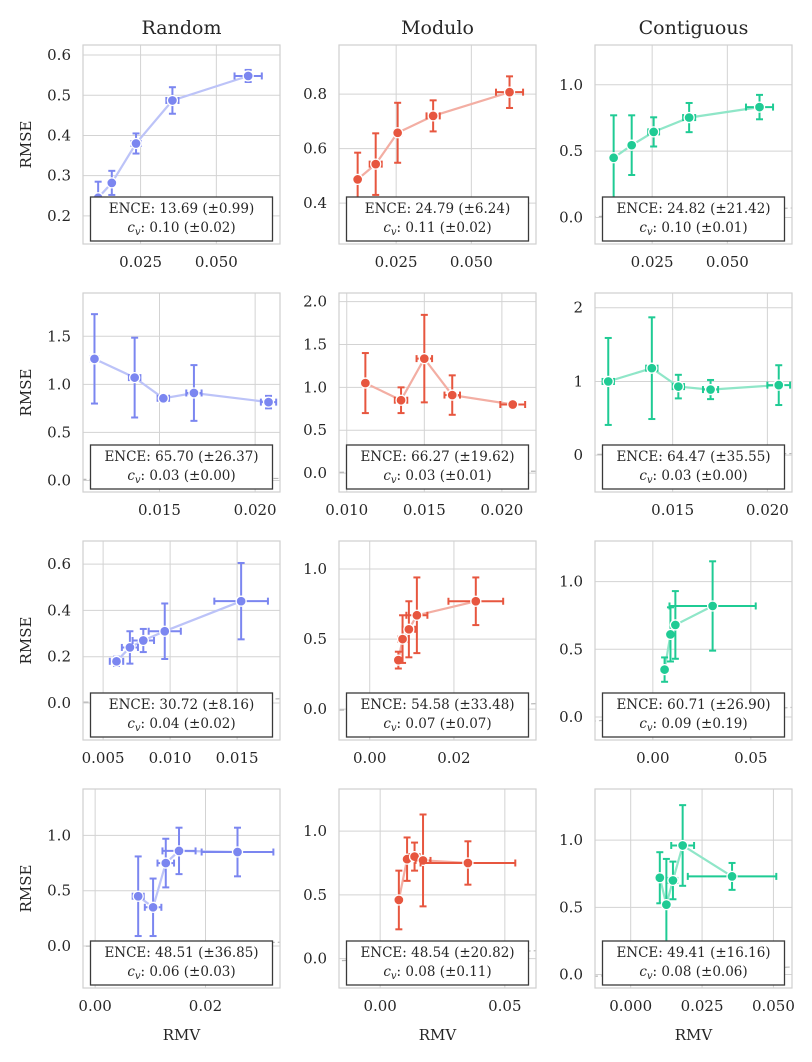 This screenshot has width=812, height=1062. What do you see at coordinates (315, 94) in the screenshot?
I see `y-tick-label: 0.8` at bounding box center [315, 94].